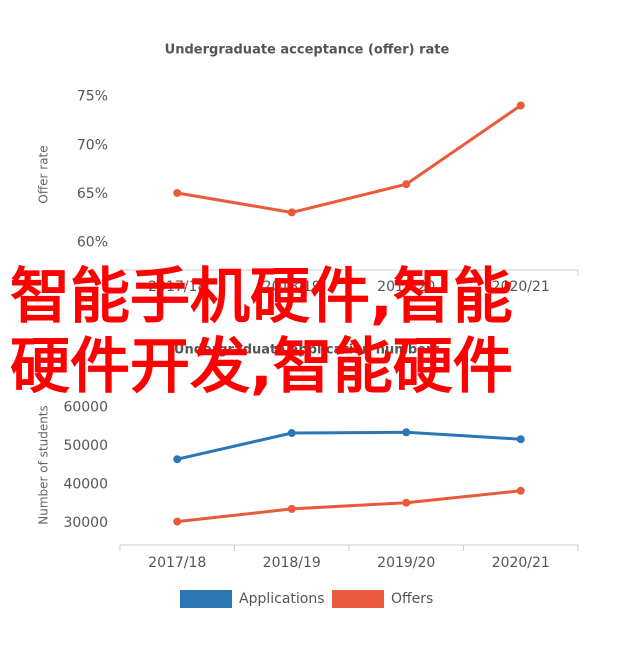 This screenshot has width=627, height=646. Describe the element at coordinates (85, 446) in the screenshot. I see `y-tick-label: 50000` at that location.